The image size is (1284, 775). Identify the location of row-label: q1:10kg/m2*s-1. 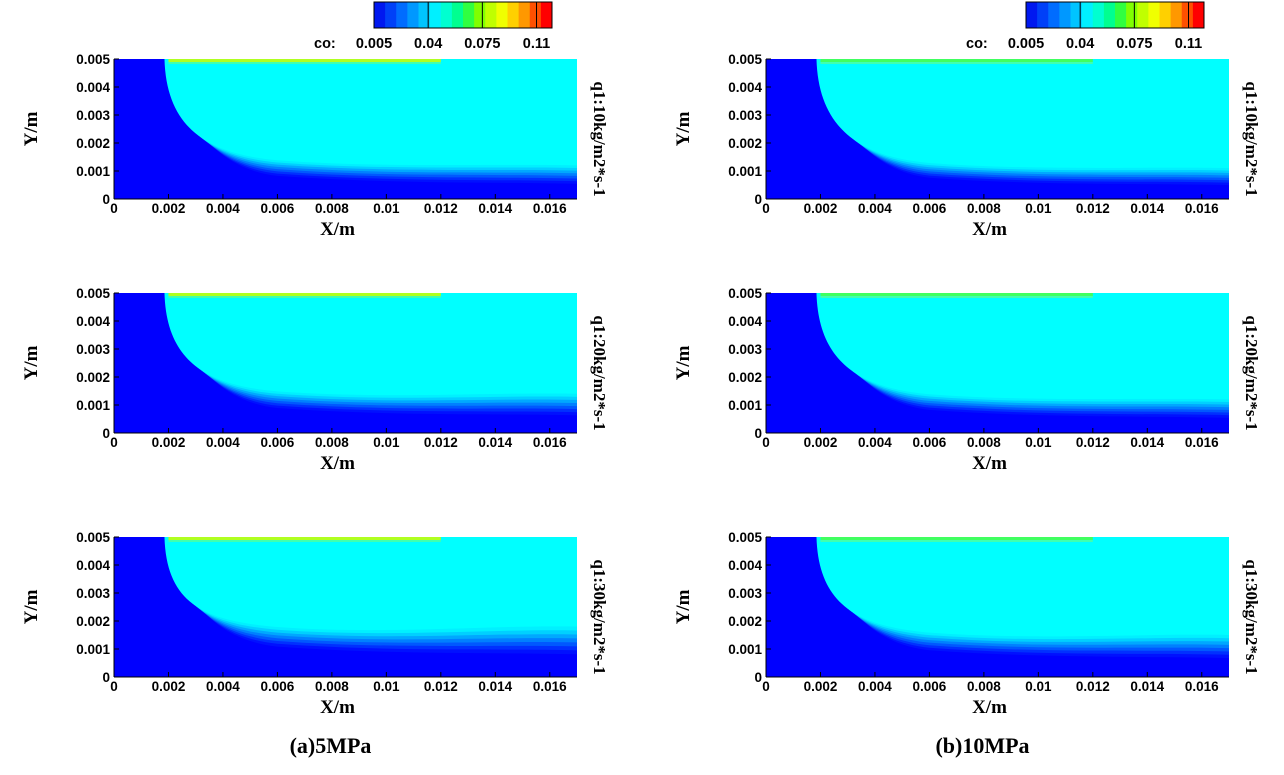
(1251, 138).